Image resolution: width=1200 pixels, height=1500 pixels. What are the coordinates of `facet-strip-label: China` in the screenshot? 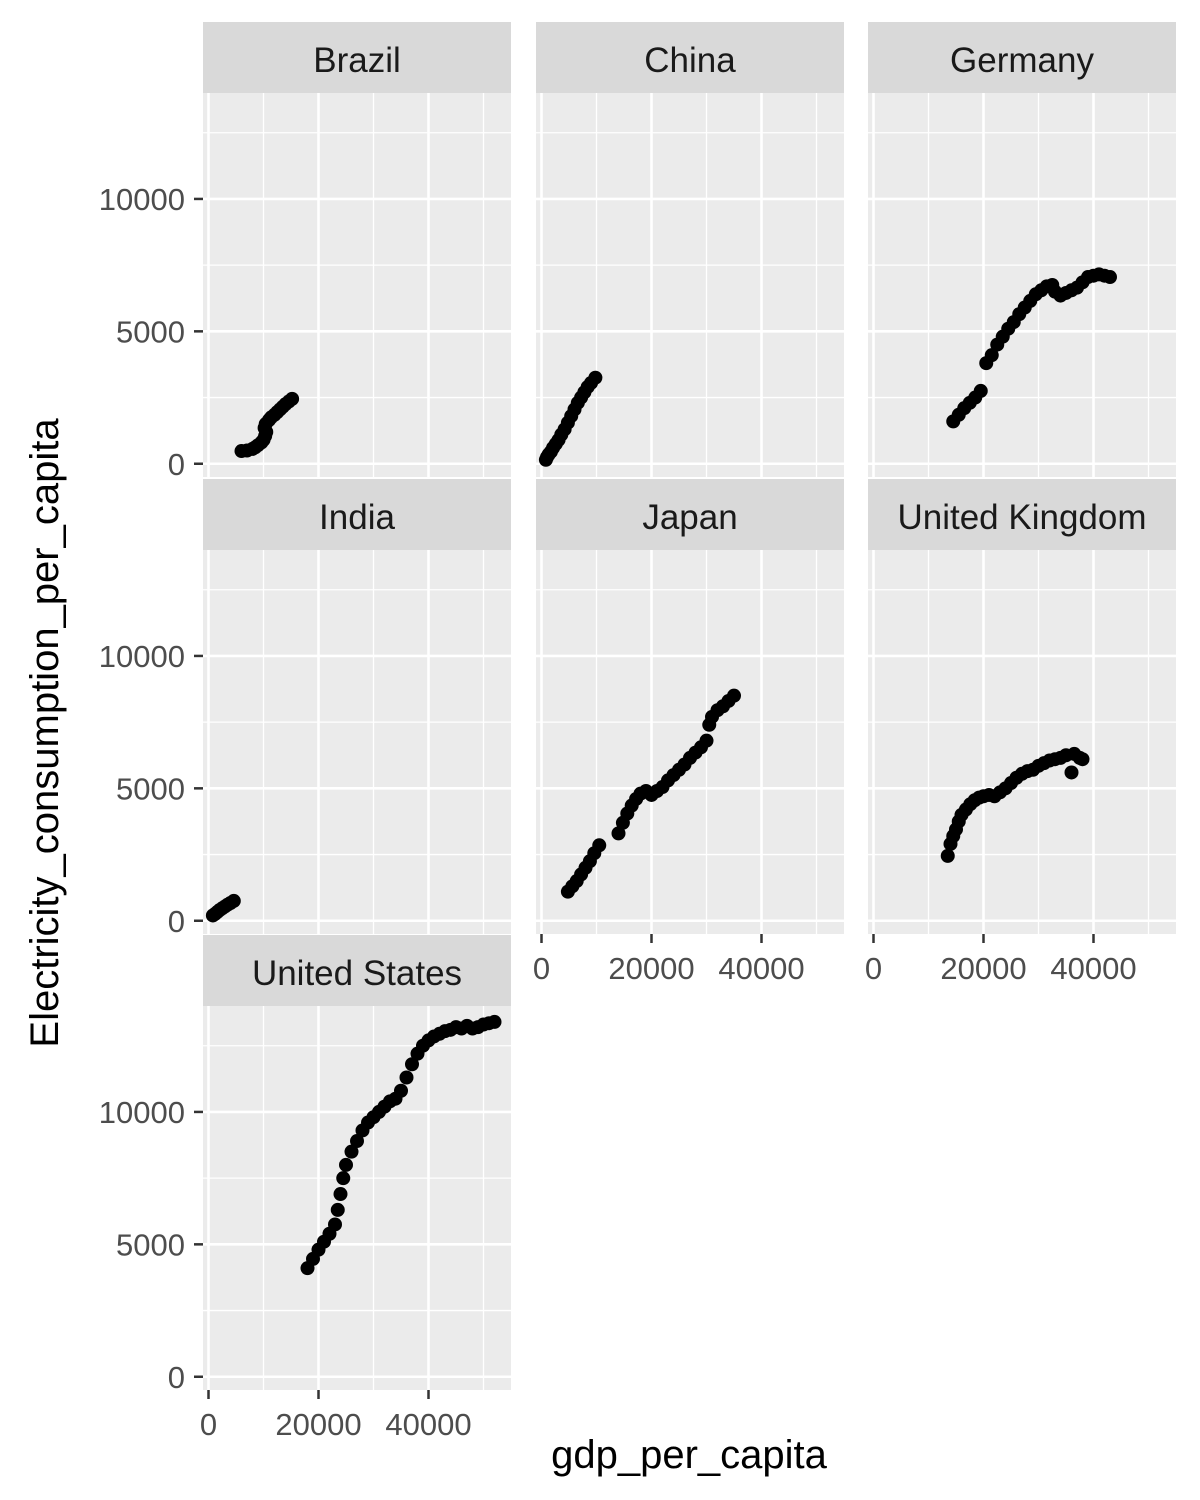 It's located at (690, 60).